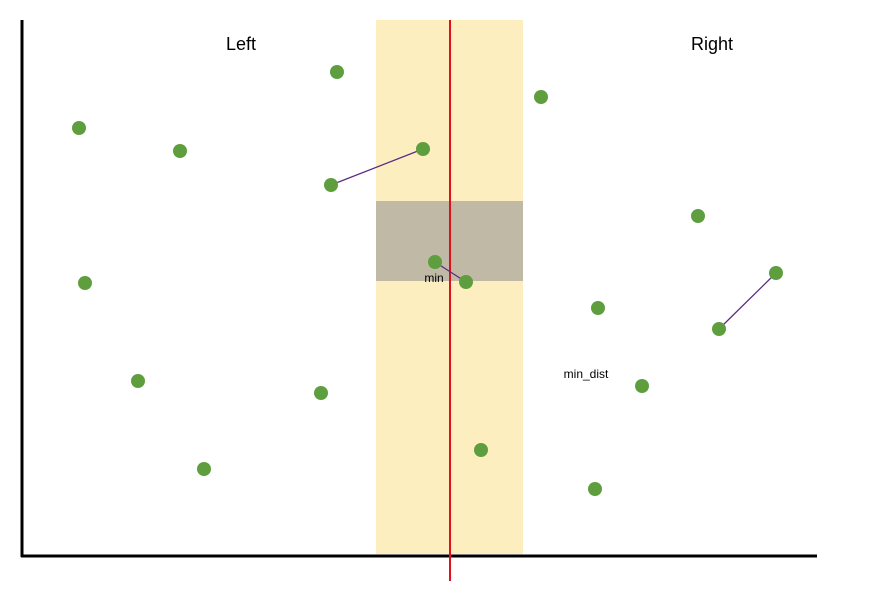 This screenshot has width=882, height=595. What do you see at coordinates (586, 374) in the screenshot?
I see `min-dist-label: min_dist` at bounding box center [586, 374].